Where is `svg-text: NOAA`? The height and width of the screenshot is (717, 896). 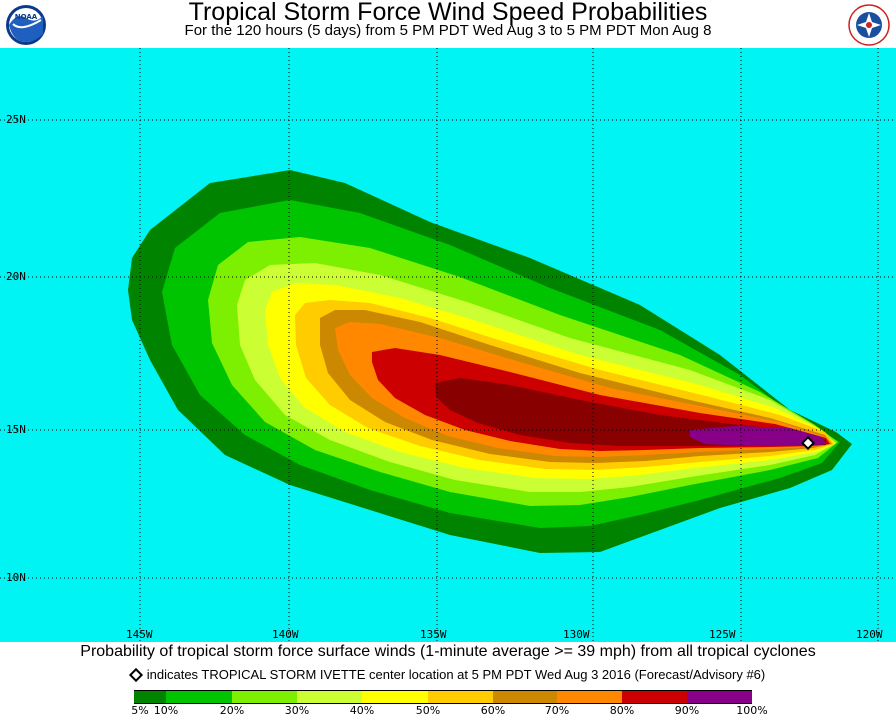
svg-text: NOAA is located at coordinates (26, 17).